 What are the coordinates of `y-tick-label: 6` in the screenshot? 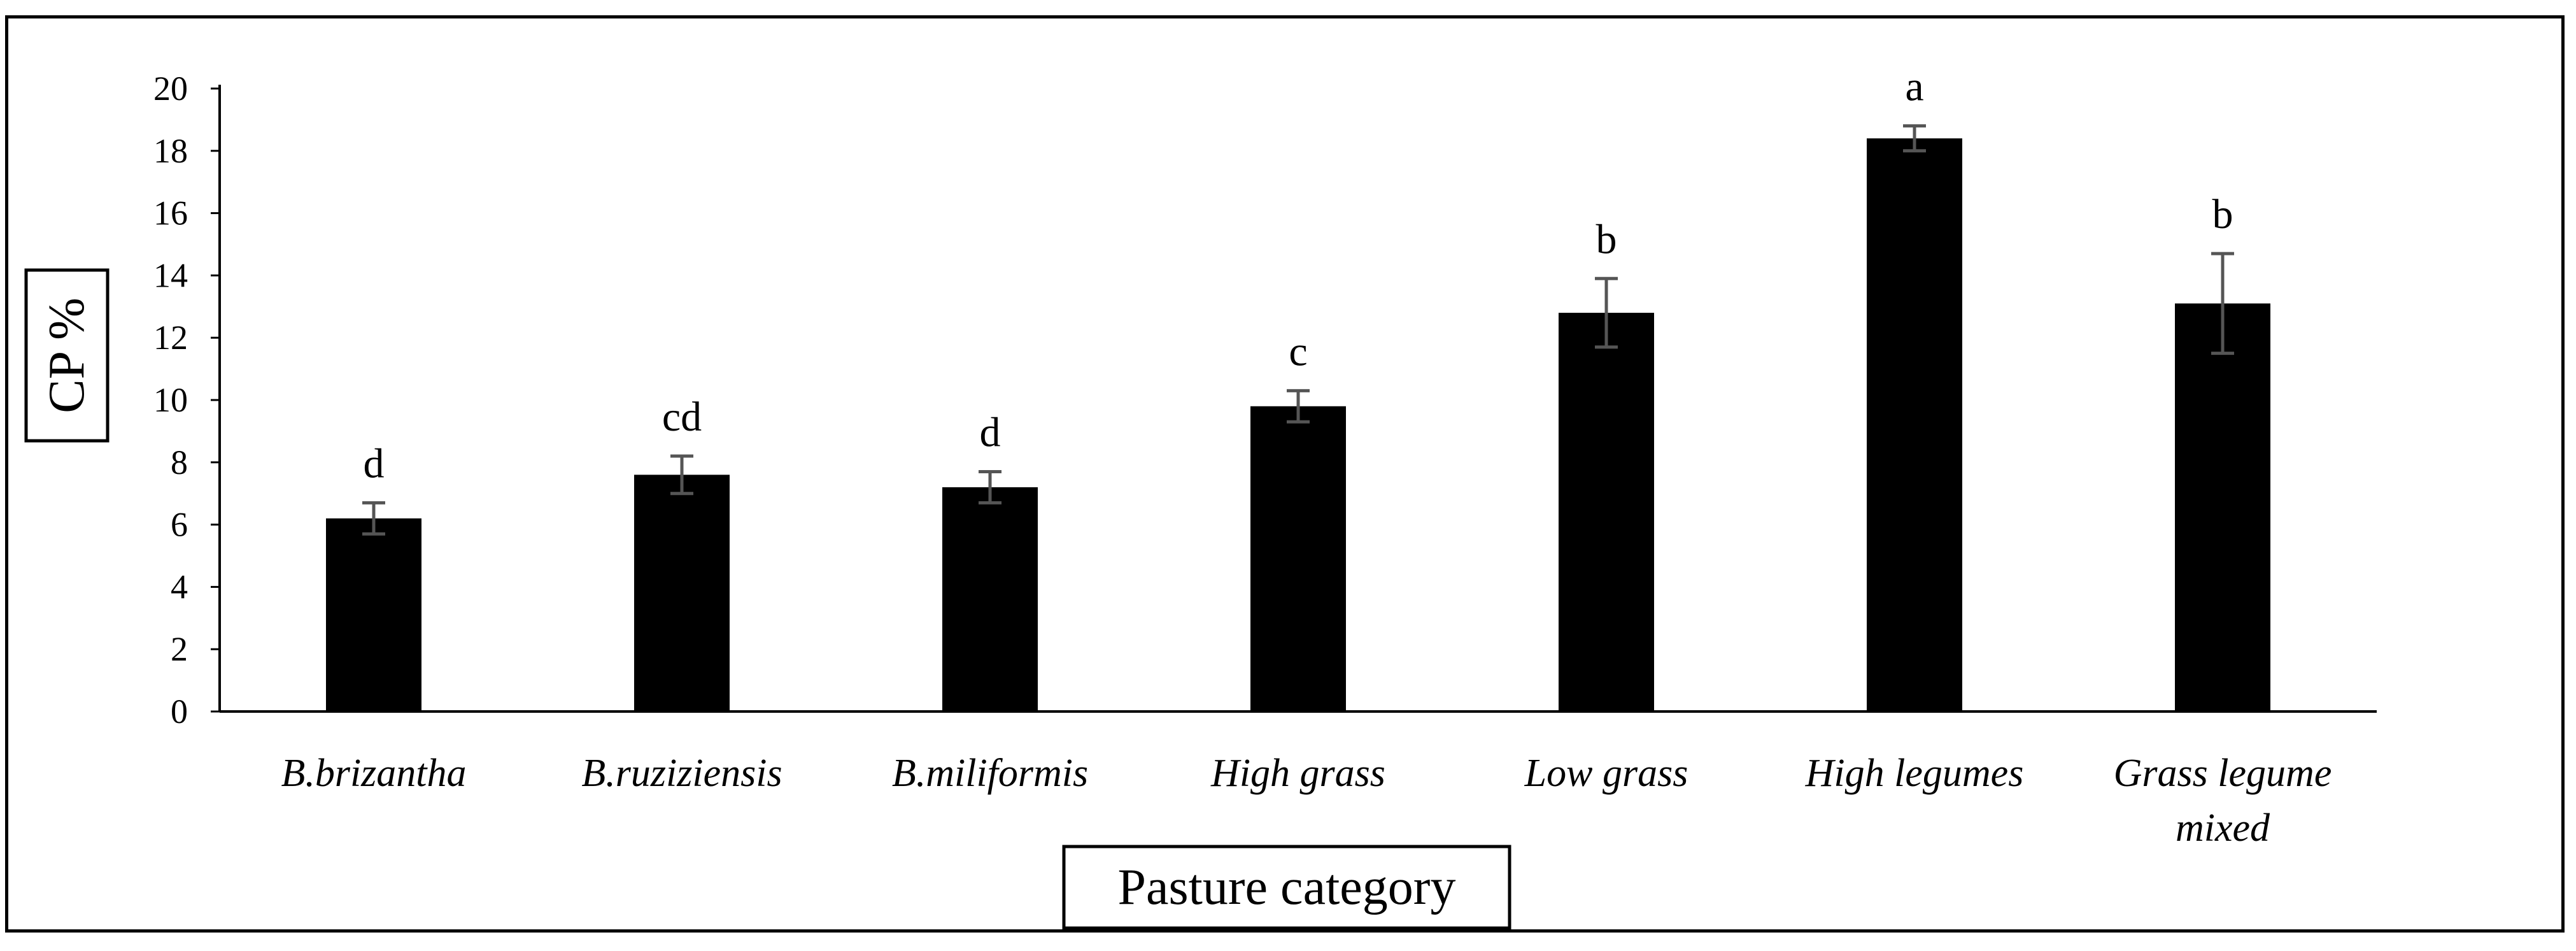 It's located at (179, 525).